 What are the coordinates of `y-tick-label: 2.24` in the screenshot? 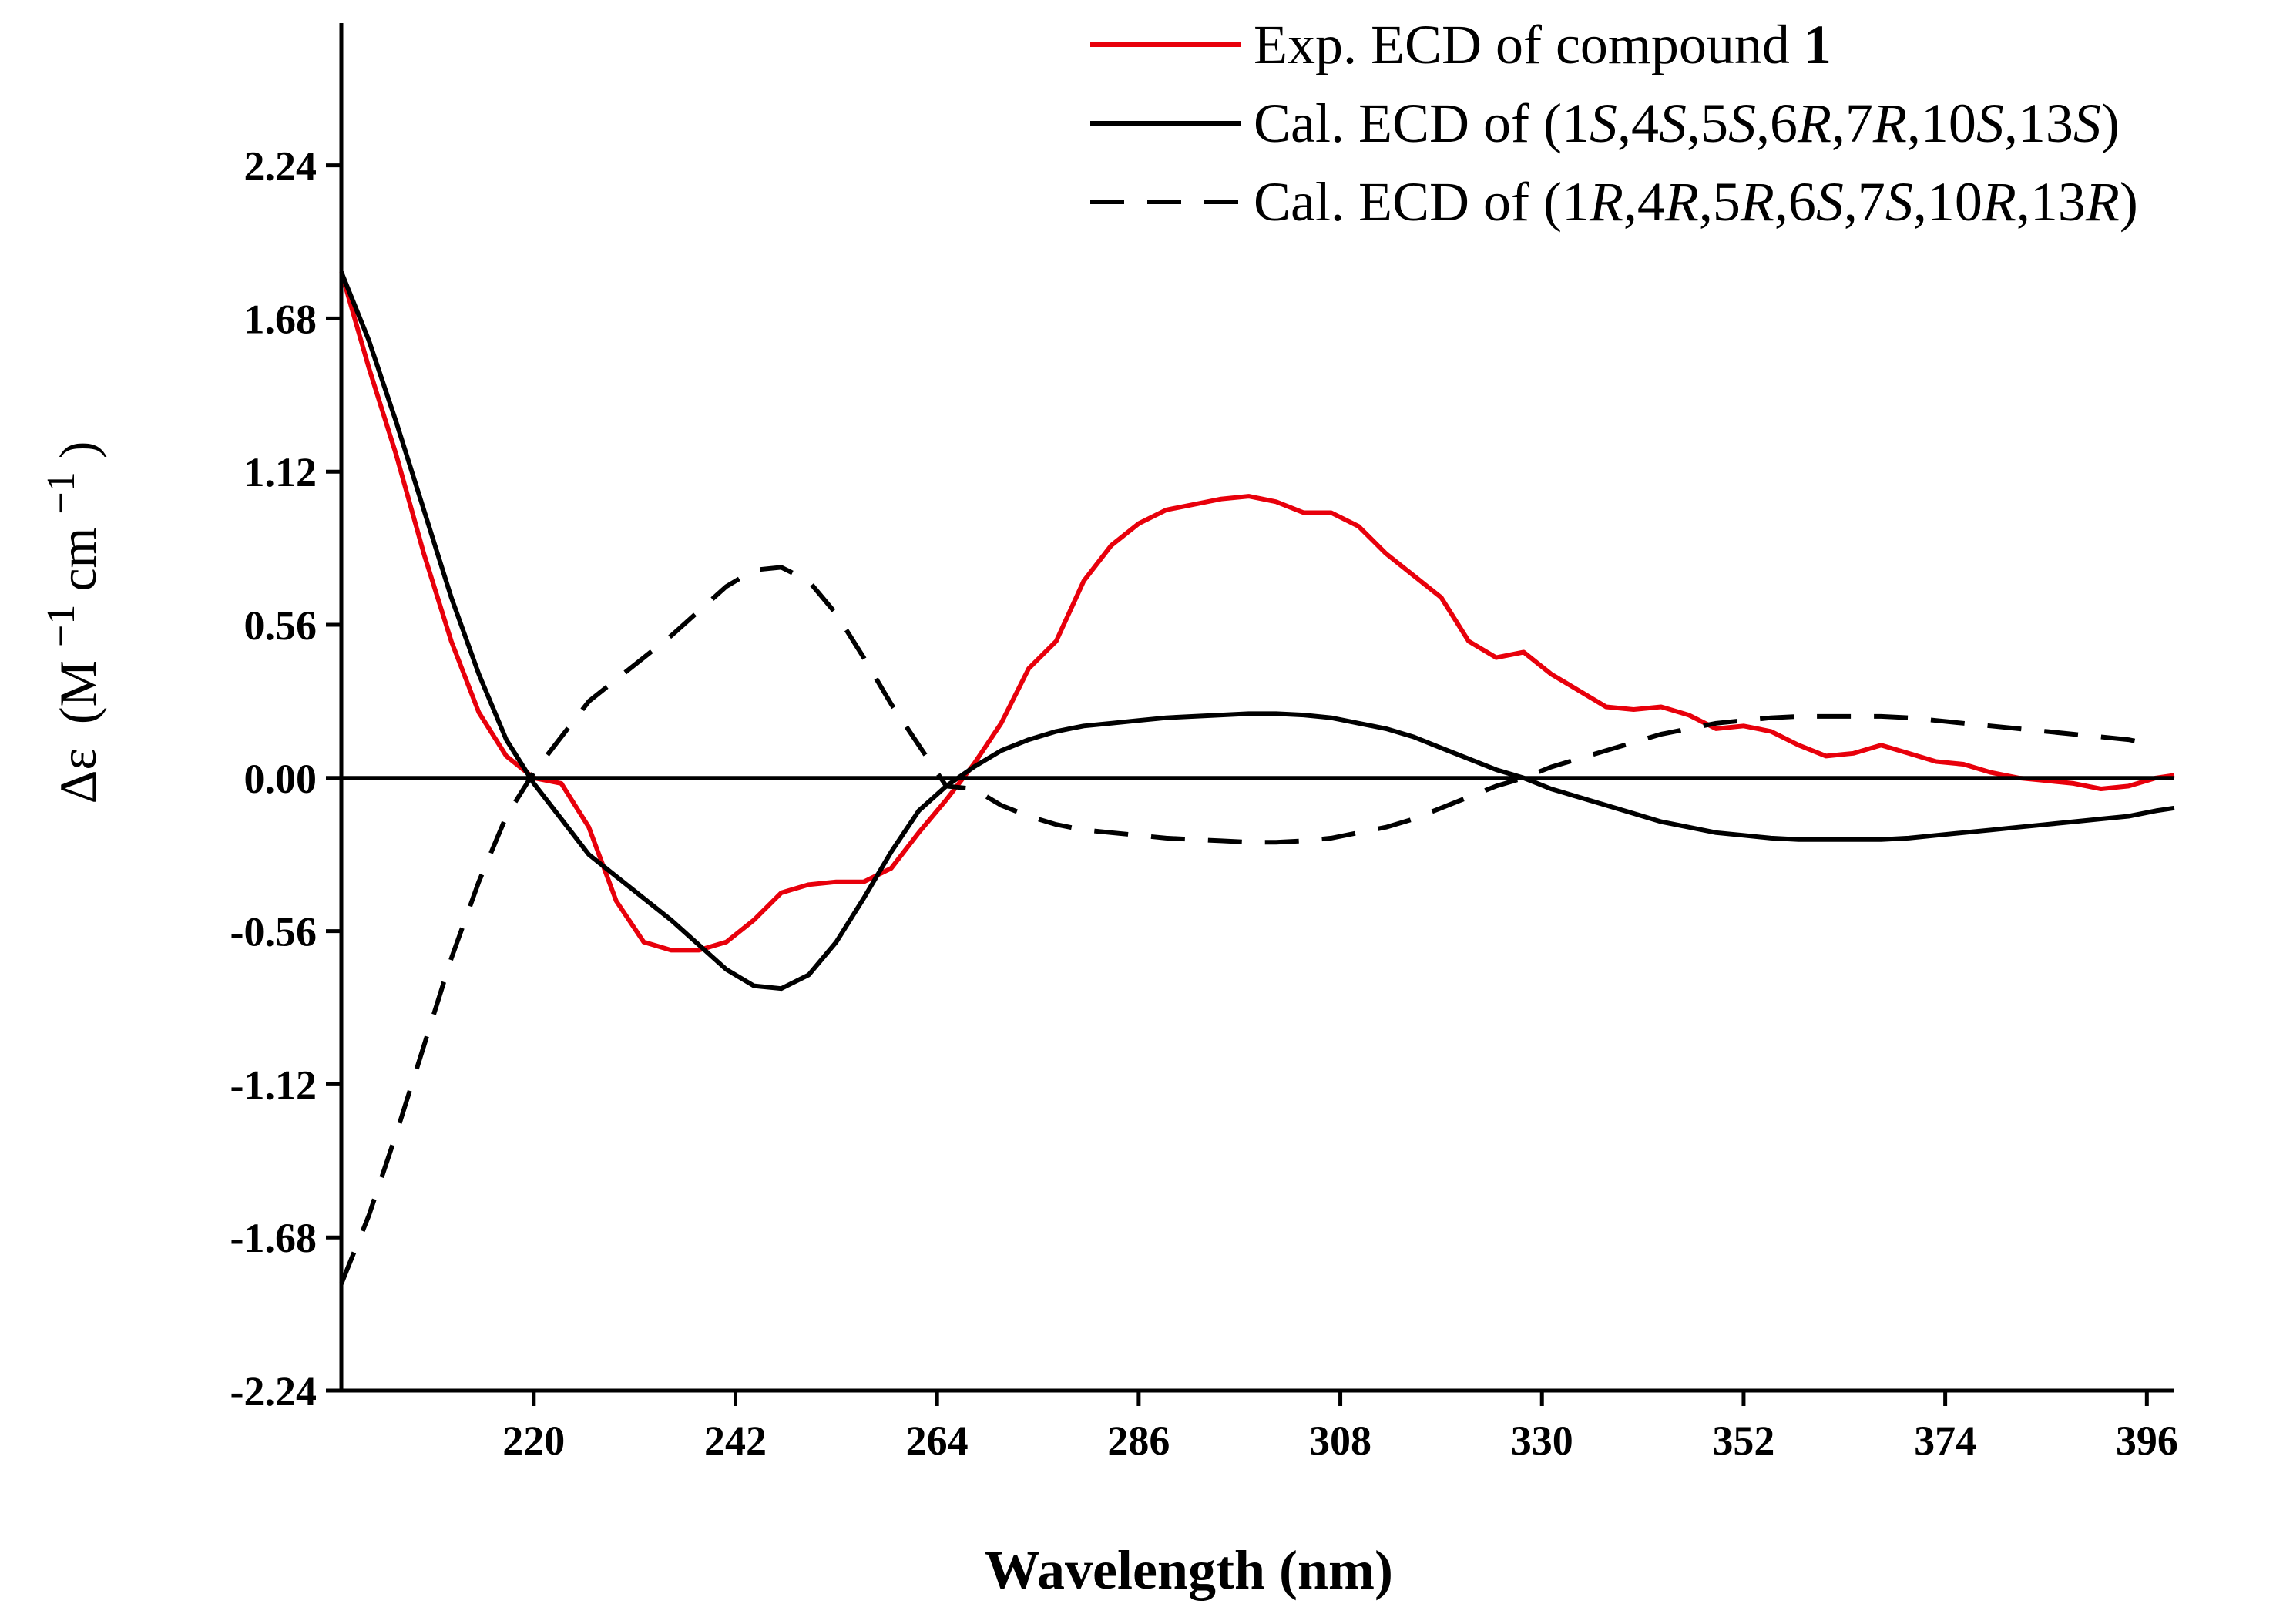 It's located at (280, 166).